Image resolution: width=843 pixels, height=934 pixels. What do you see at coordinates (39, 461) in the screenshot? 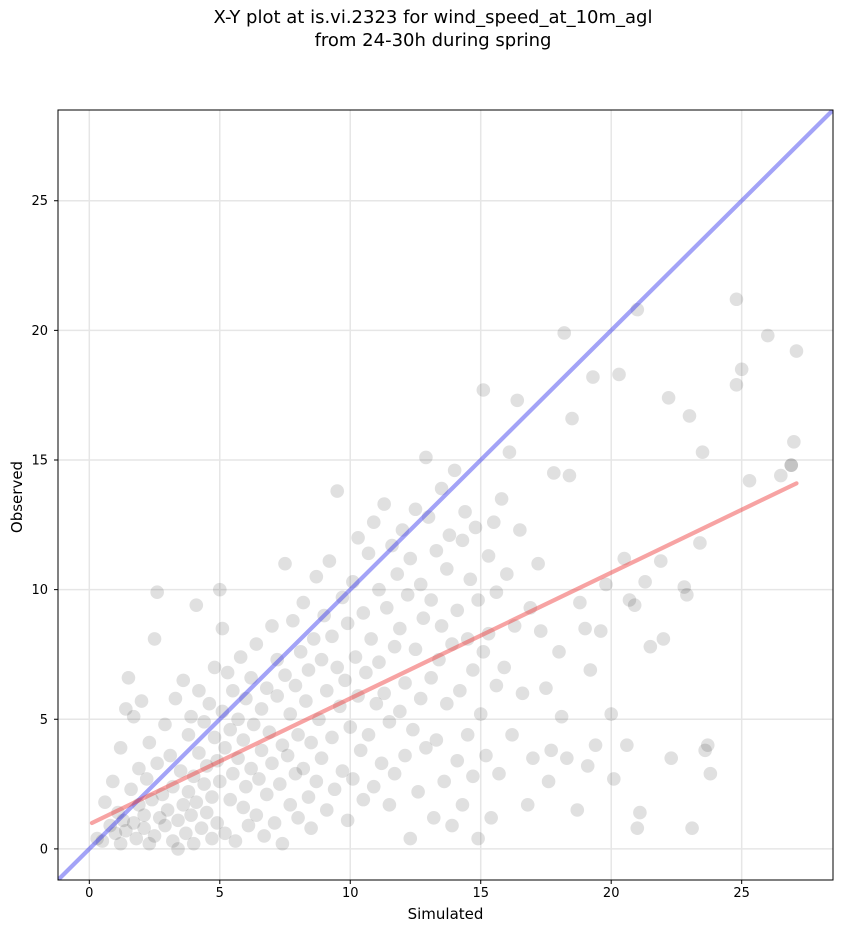
I see `y-tick-label: 15` at bounding box center [39, 461].